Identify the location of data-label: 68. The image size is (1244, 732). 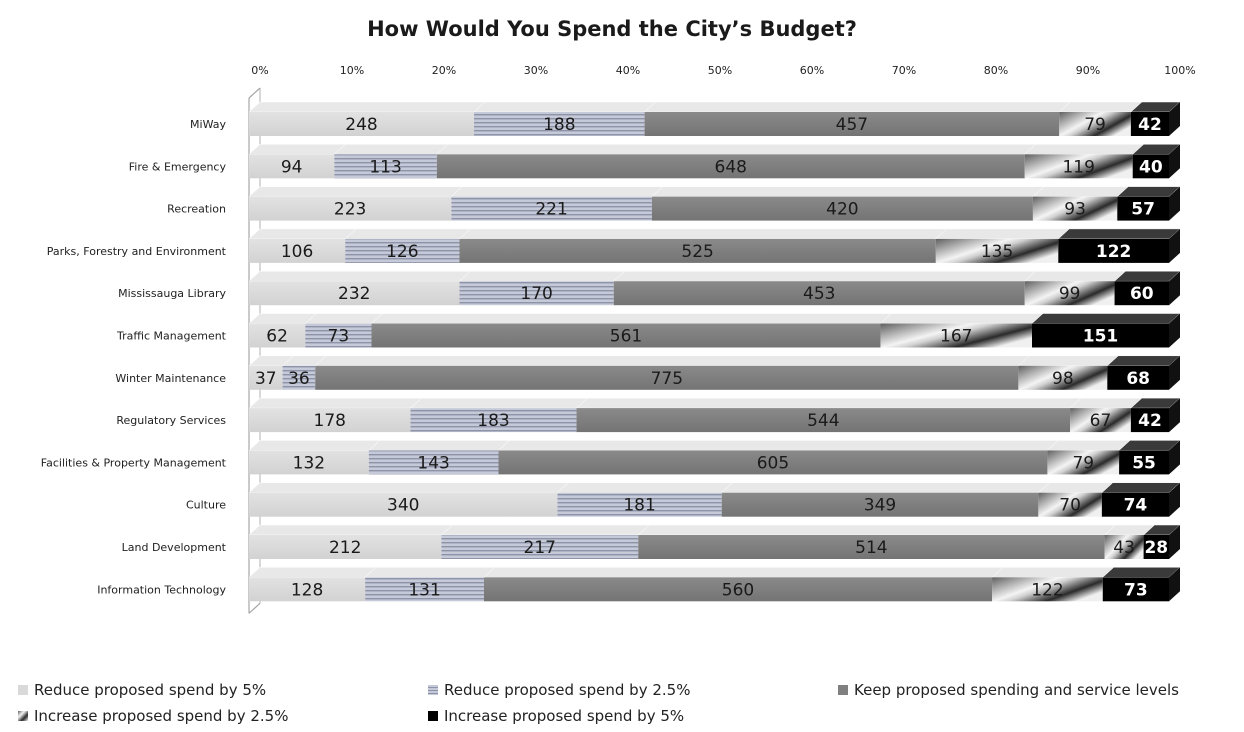
(1138, 379).